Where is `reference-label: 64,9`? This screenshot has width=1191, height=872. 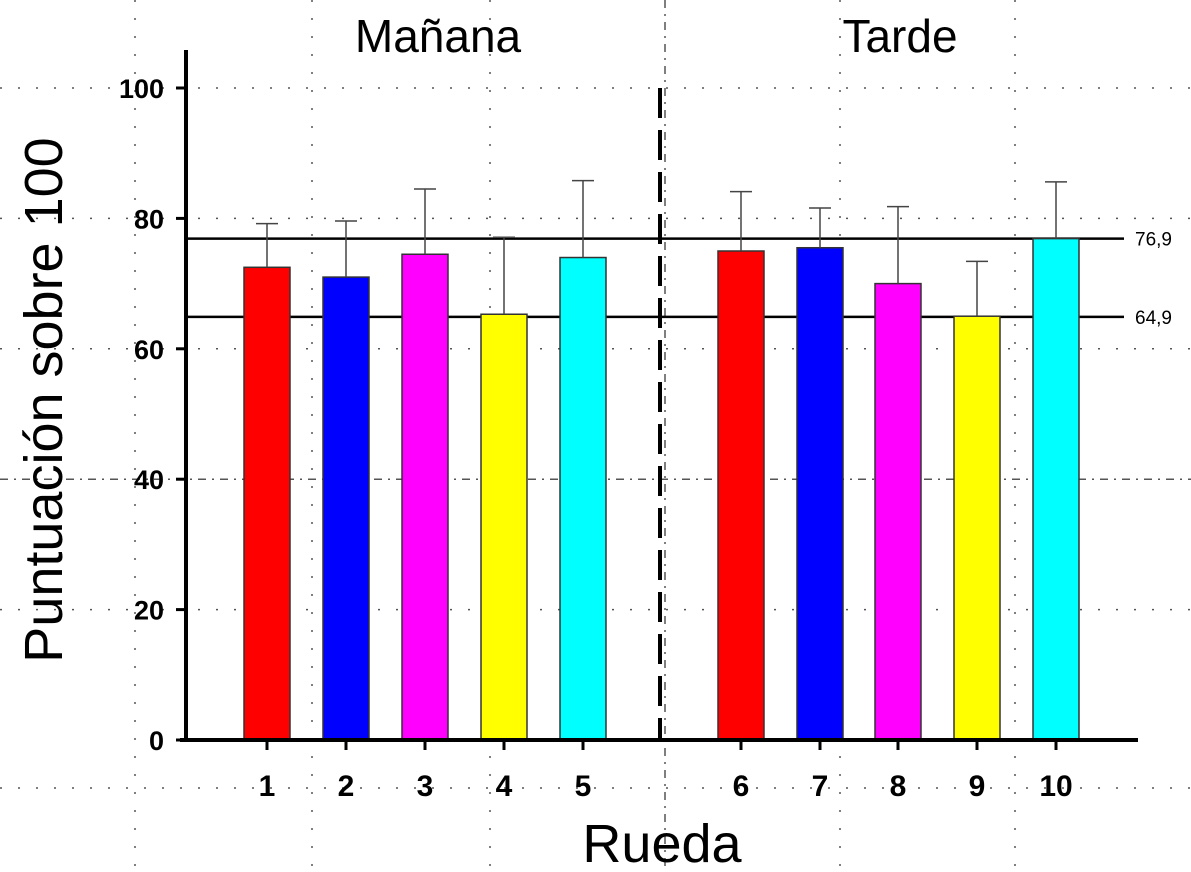 reference-label: 64,9 is located at coordinates (1153, 318).